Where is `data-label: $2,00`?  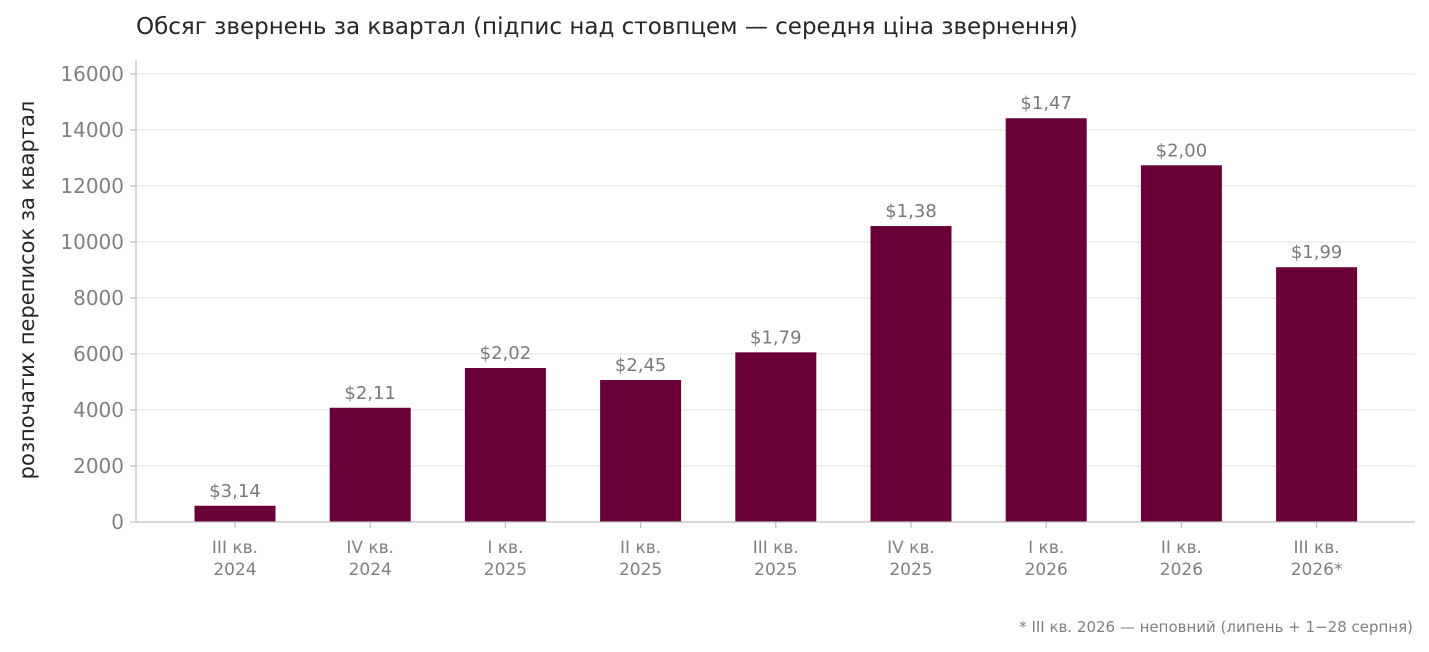 data-label: $2,00 is located at coordinates (1182, 150).